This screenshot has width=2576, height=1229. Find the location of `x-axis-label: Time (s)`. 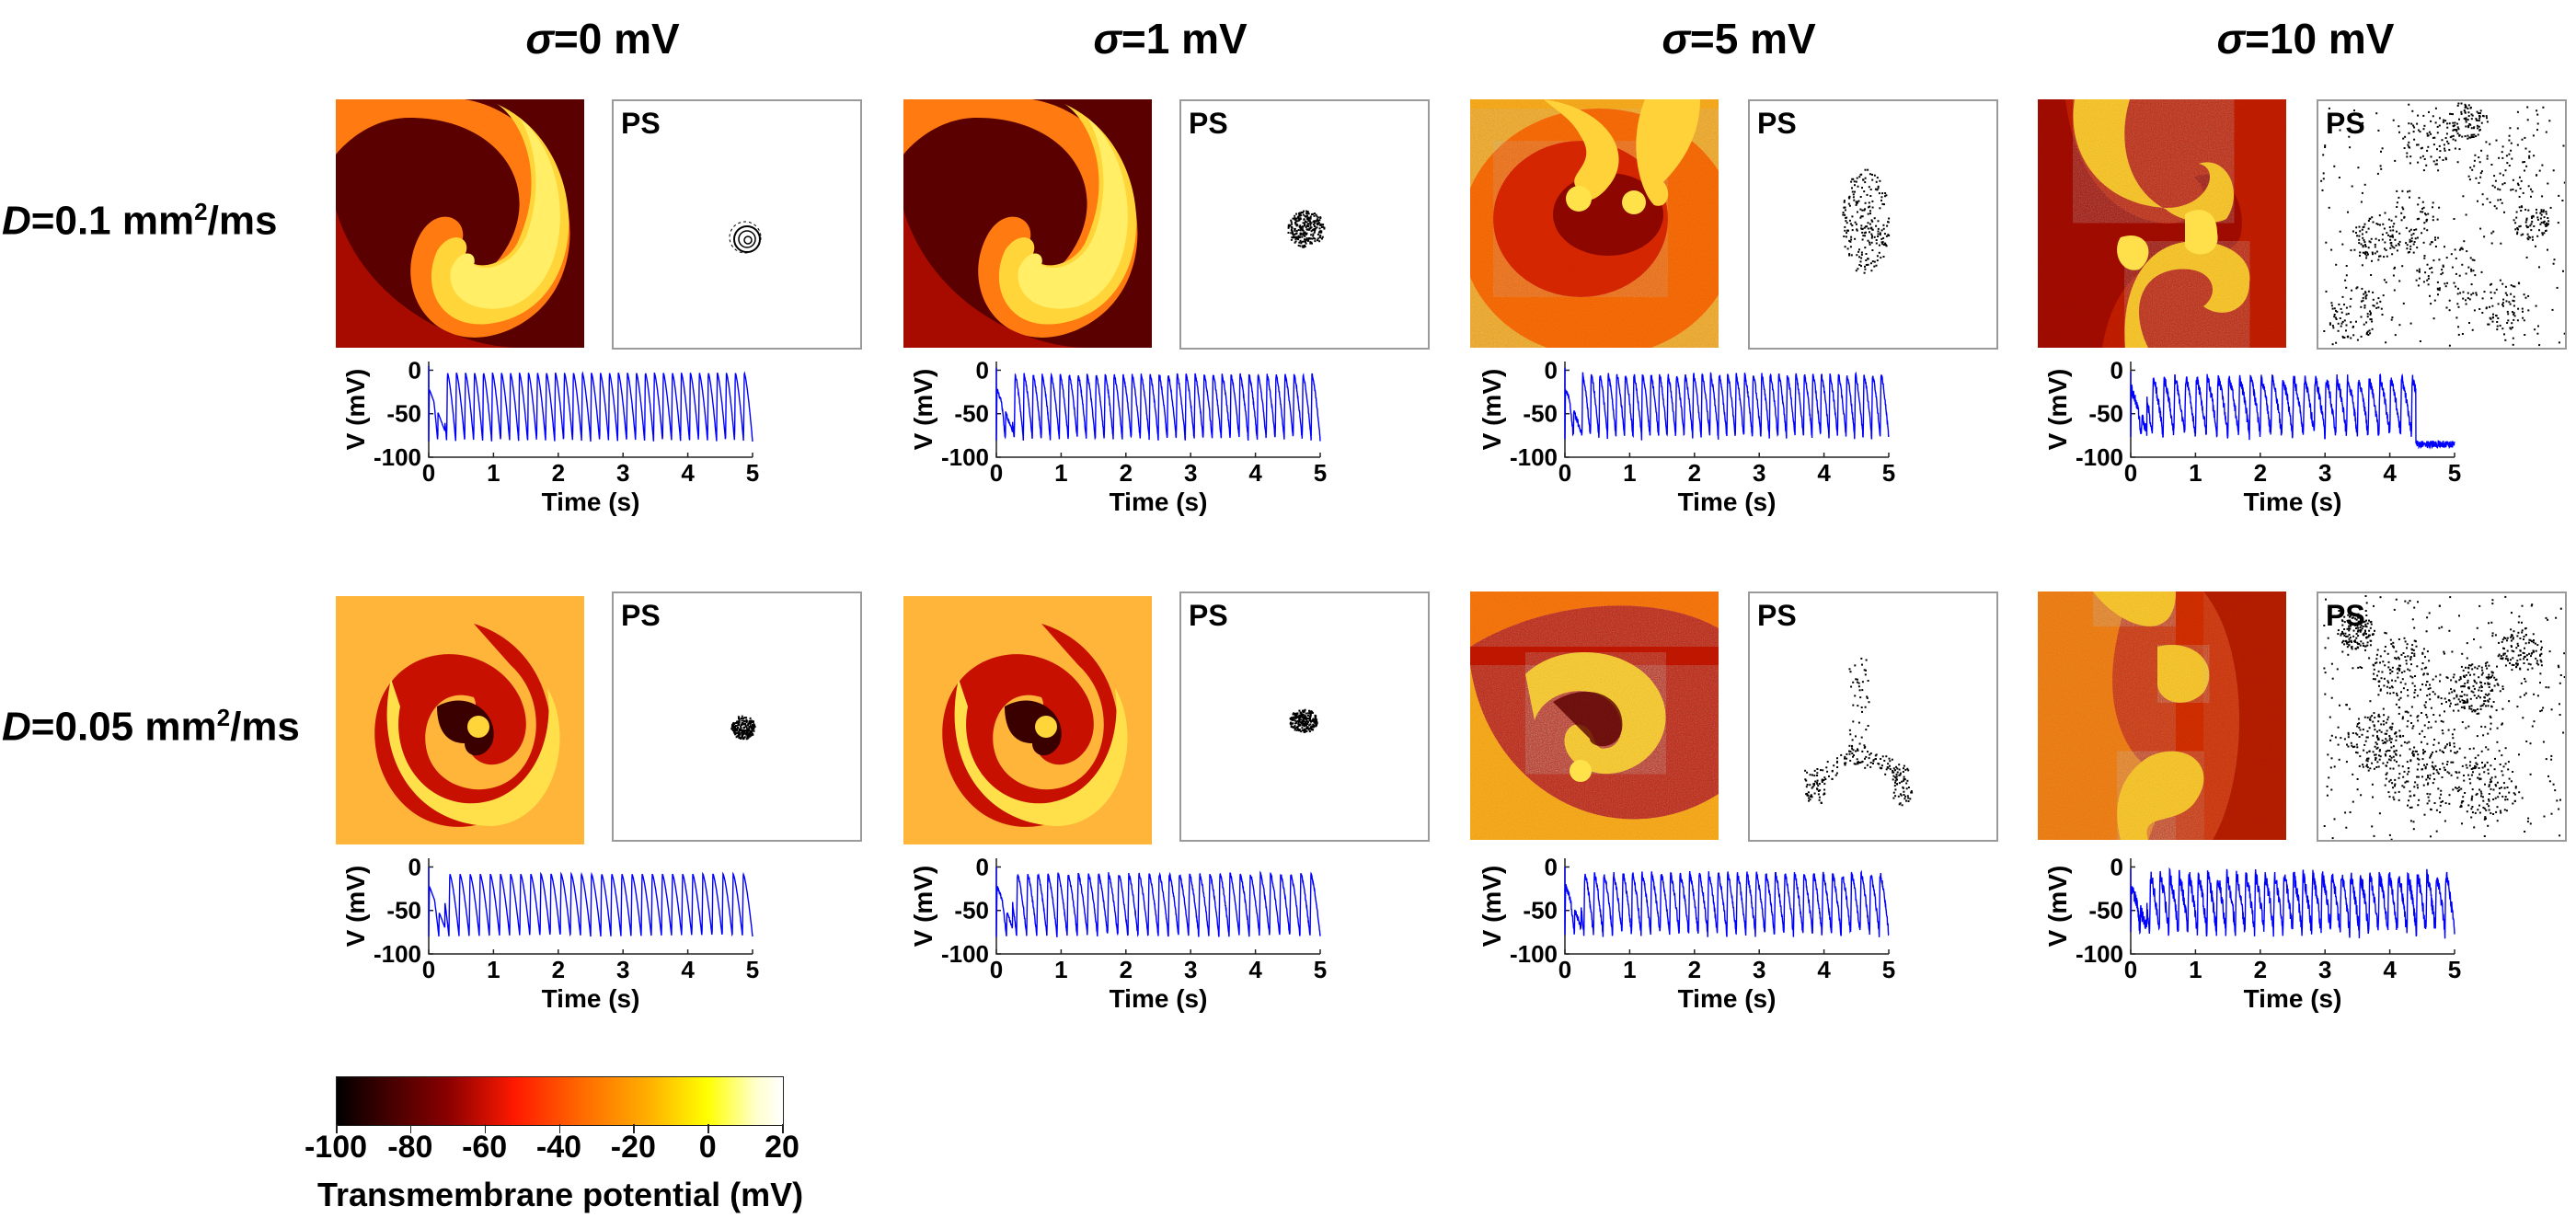

x-axis-label: Time (s) is located at coordinates (1727, 502).